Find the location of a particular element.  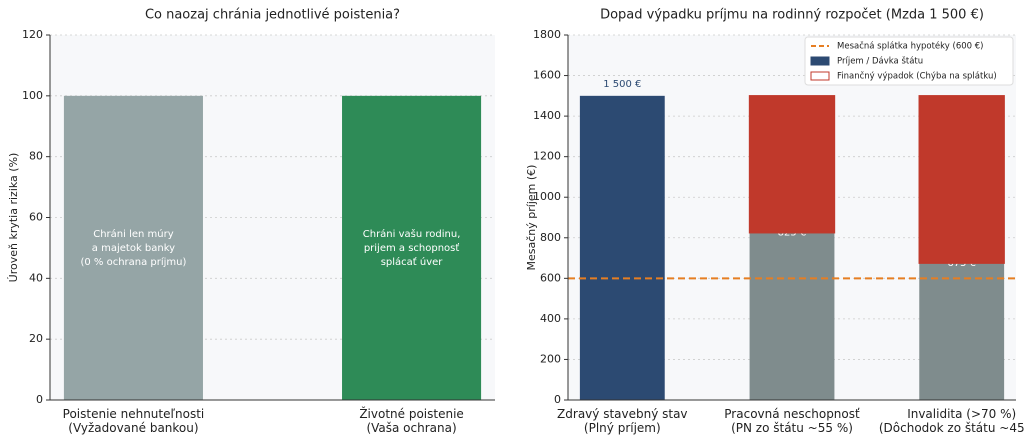

y-tick-label: 100 is located at coordinates (32, 95).